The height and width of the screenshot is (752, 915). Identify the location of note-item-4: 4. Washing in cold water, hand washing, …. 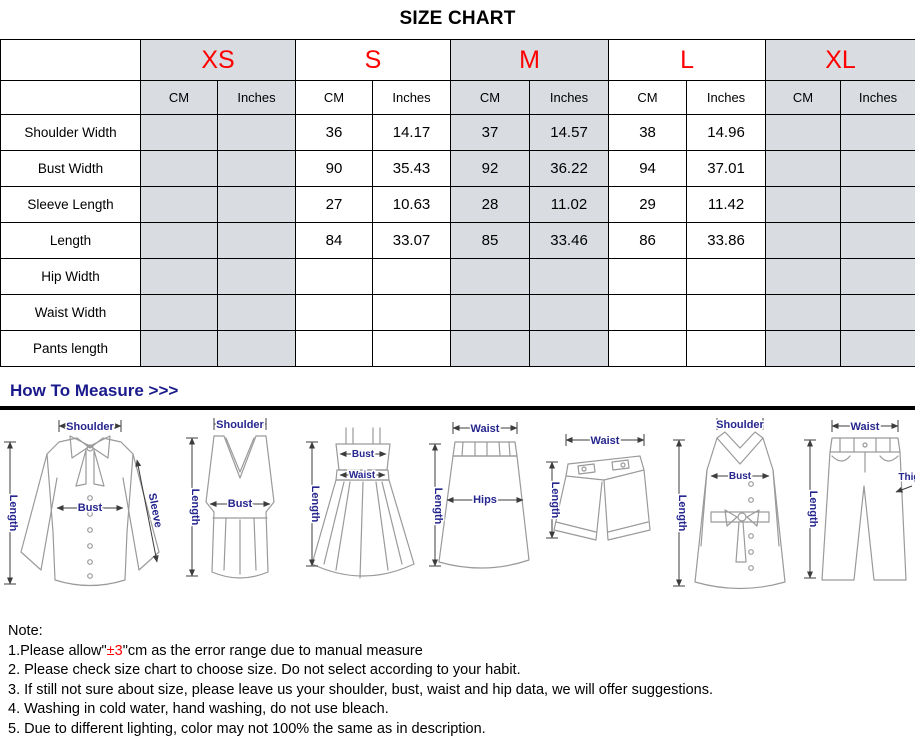
(198, 709).